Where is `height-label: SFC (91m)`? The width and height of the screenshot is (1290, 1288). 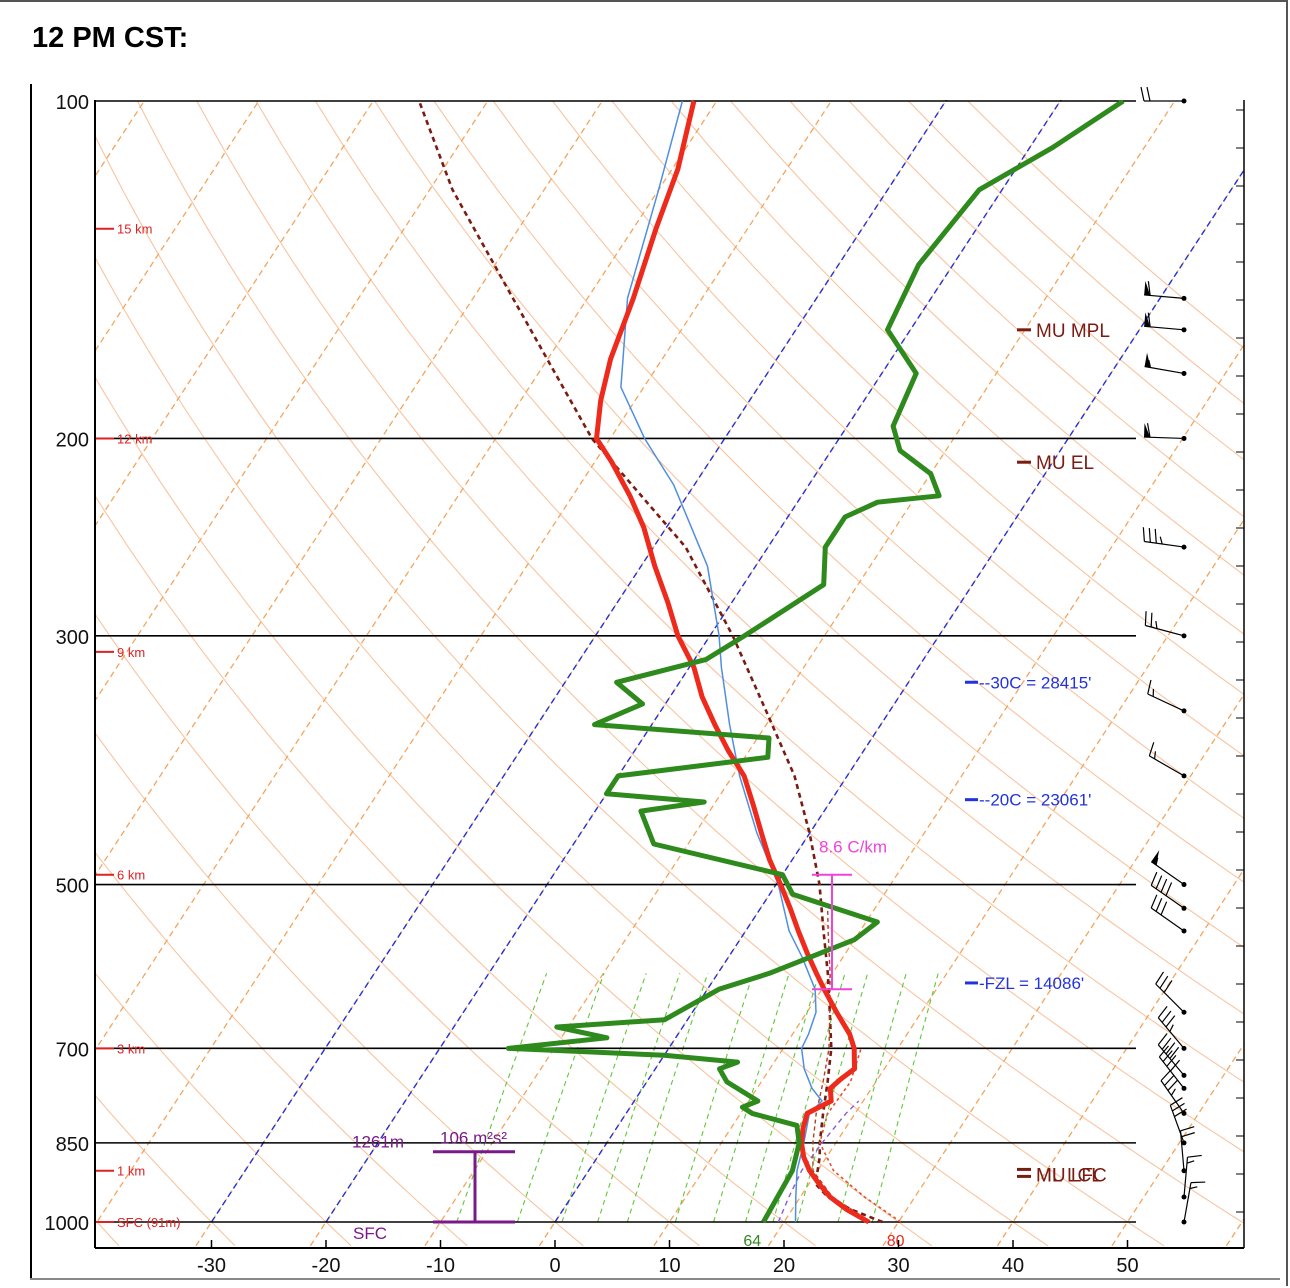
height-label: SFC (91m) is located at coordinates (149, 1222).